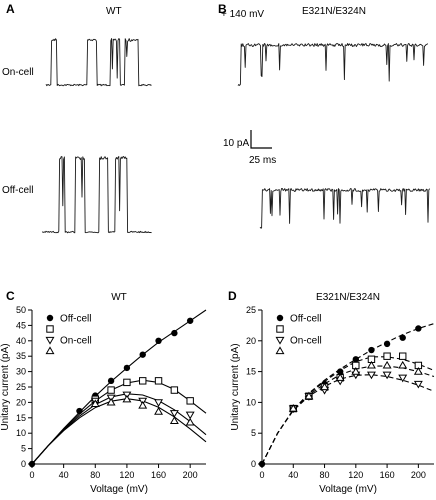  Describe the element at coordinates (98, 62) in the screenshot. I see `trace-wt-on-cell` at that location.